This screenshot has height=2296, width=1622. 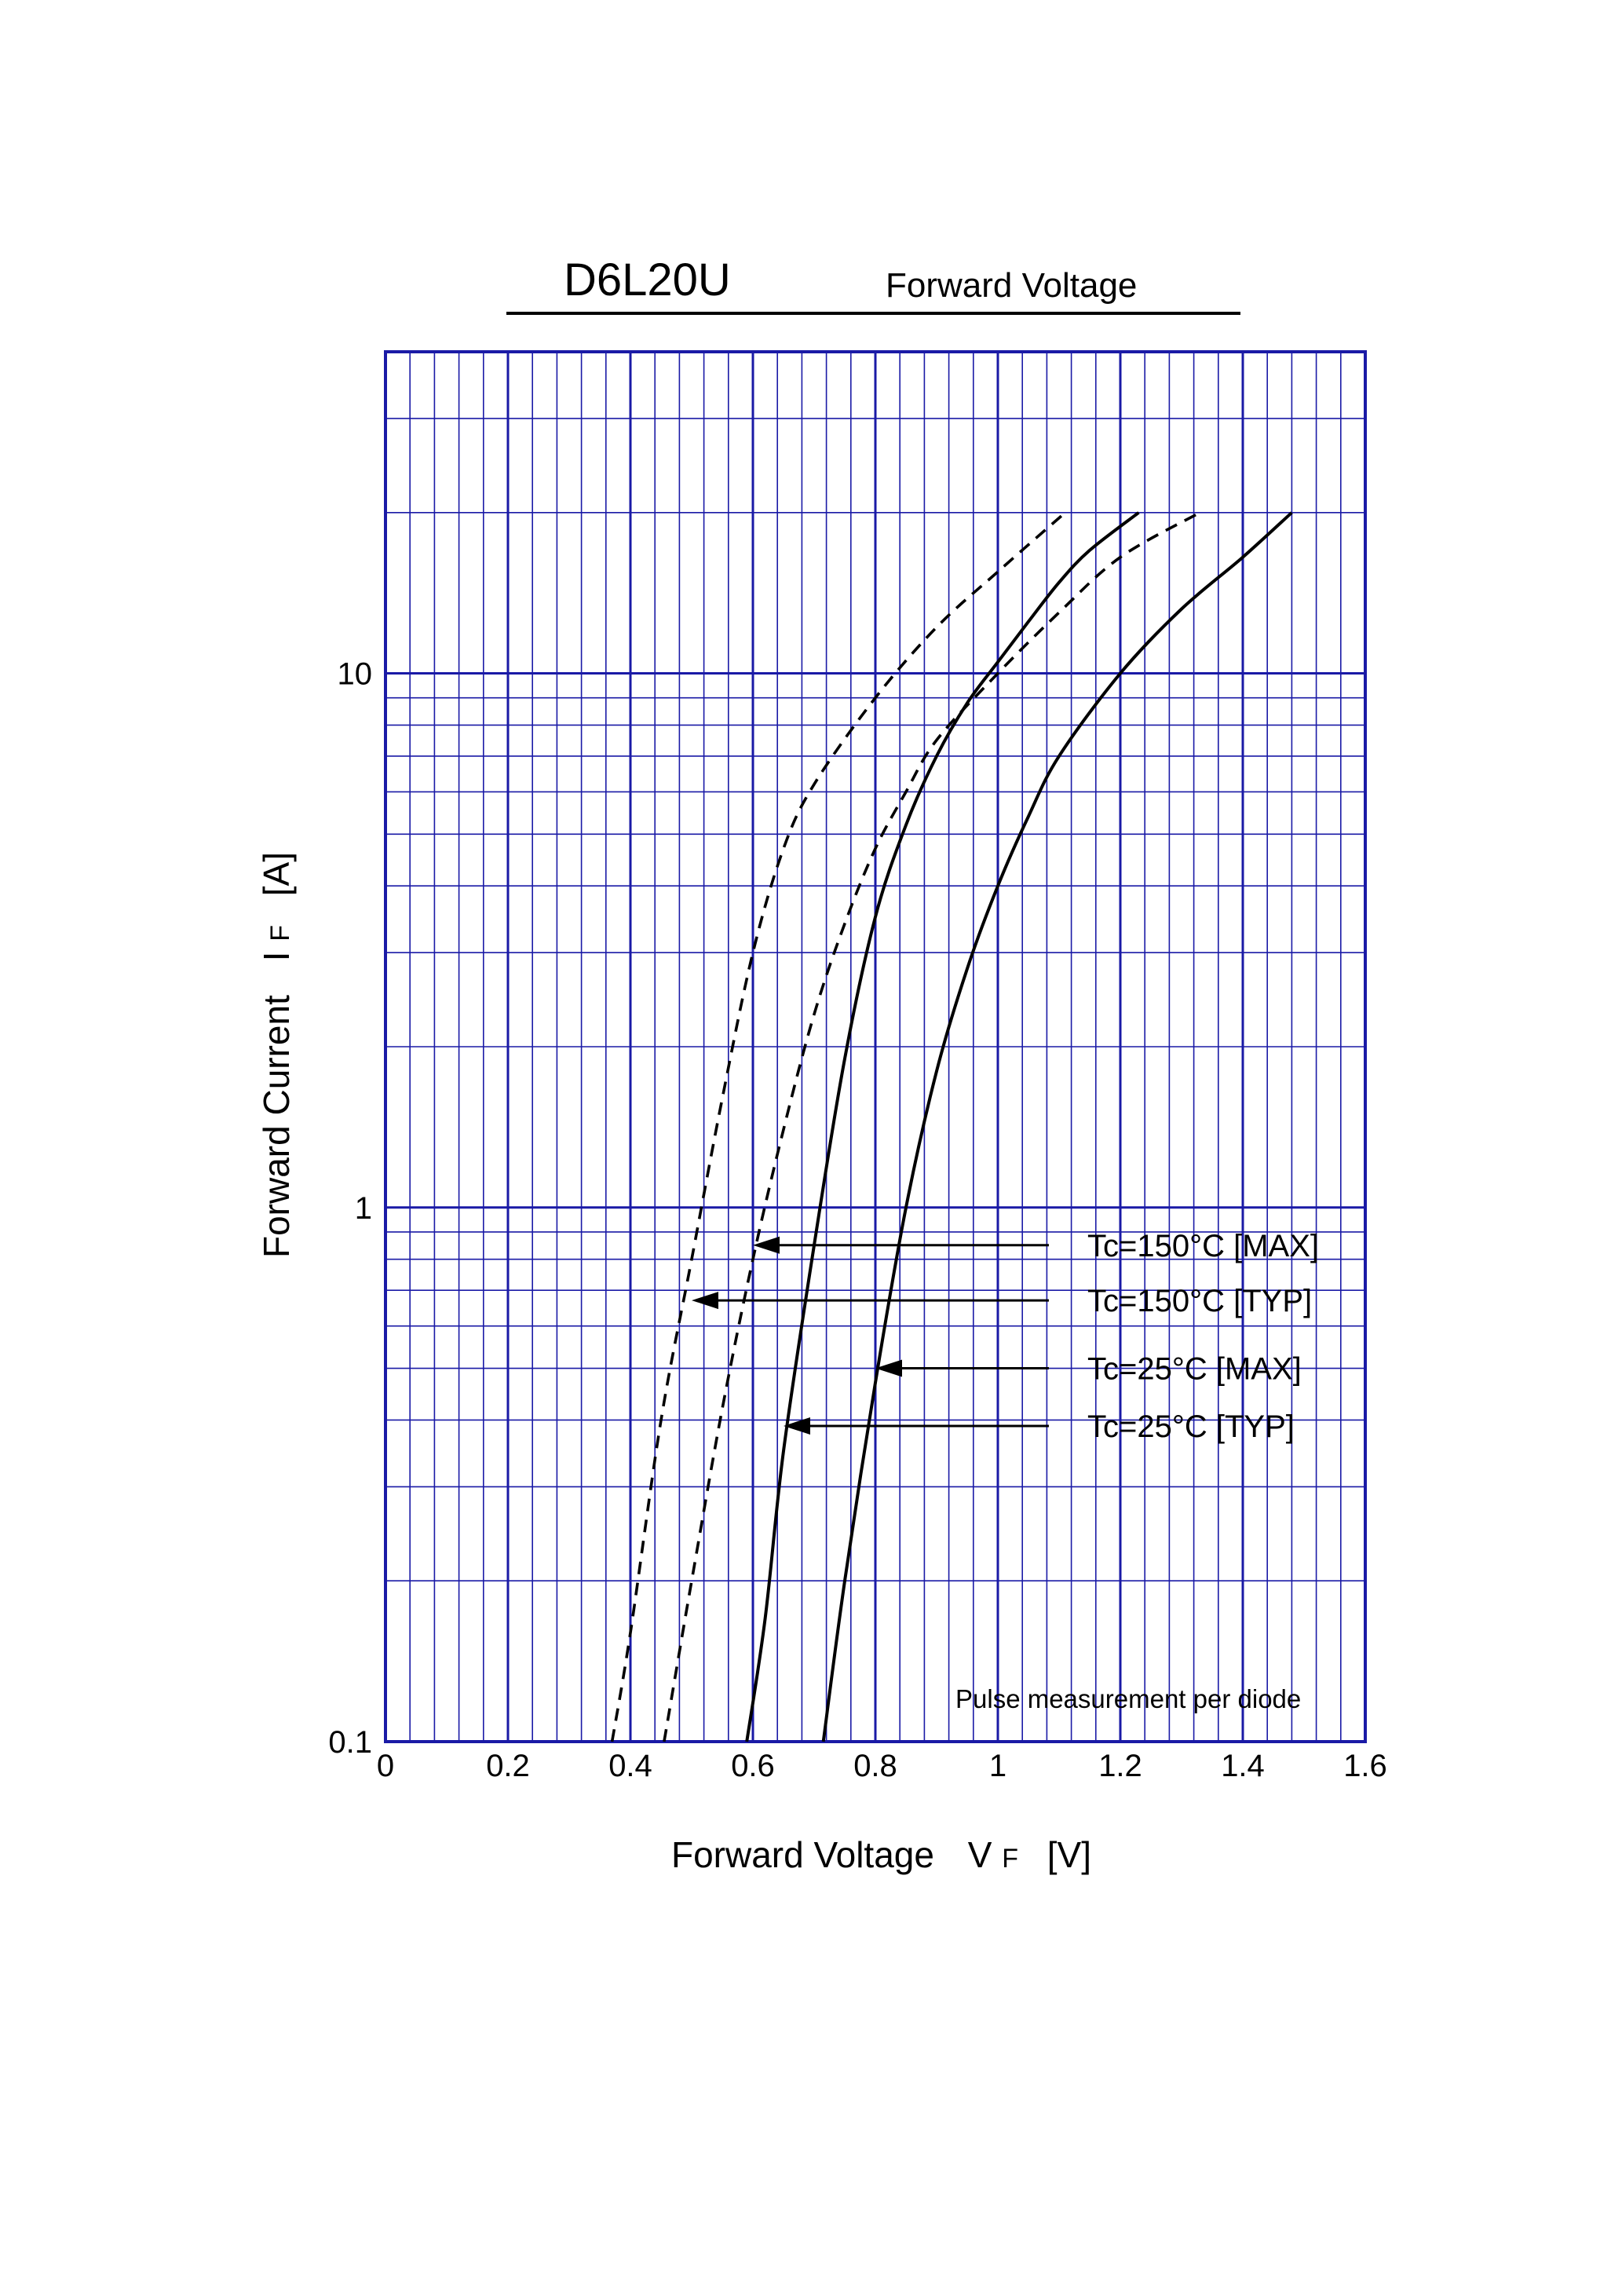 What do you see at coordinates (280, 933) in the screenshot?
I see `y-axis-label-subscript: F` at bounding box center [280, 933].